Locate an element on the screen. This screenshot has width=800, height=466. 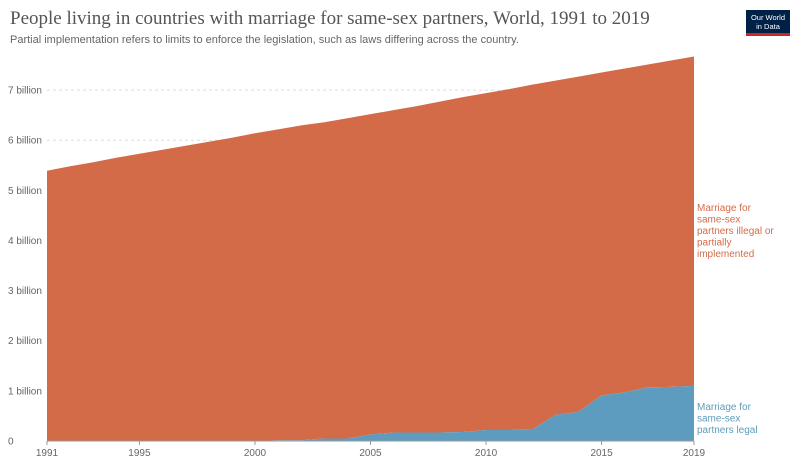
label-illegal-or-partial-line: Marriage for is located at coordinates (724, 208).